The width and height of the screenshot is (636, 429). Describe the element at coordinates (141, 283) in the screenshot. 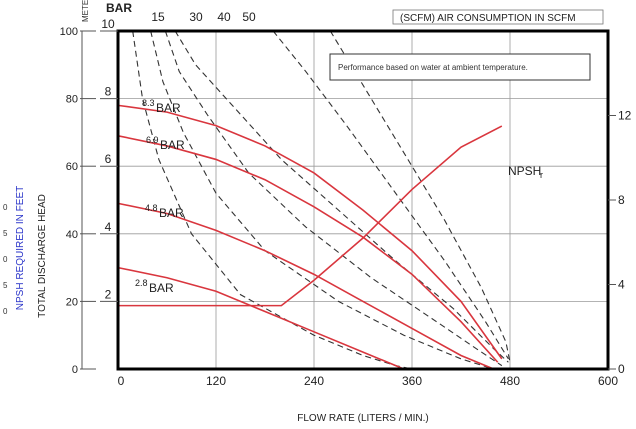

I see `series-label-value: 2.8` at that location.